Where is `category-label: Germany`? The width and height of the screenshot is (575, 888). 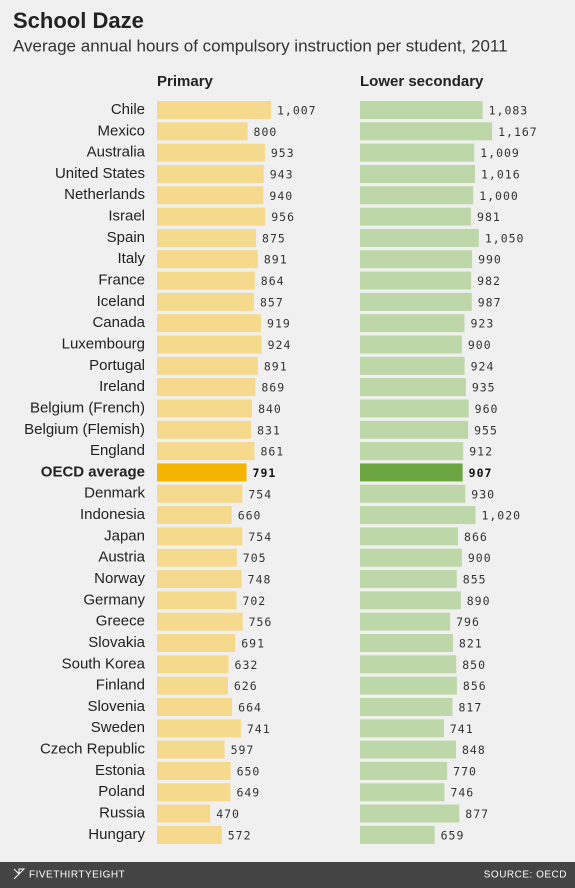 category-label: Germany is located at coordinates (114, 599).